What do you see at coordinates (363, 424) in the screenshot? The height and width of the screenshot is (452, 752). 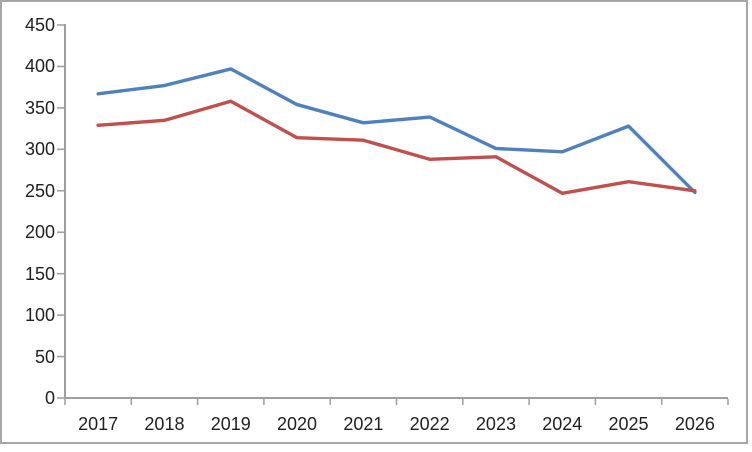 I see `x-axis-tick-label: 2021` at bounding box center [363, 424].